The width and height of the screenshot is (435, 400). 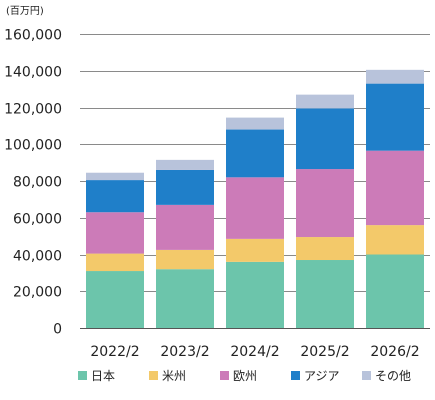 What do you see at coordinates (37, 183) in the screenshot?
I see `y-tick-label: 80,000` at bounding box center [37, 183].